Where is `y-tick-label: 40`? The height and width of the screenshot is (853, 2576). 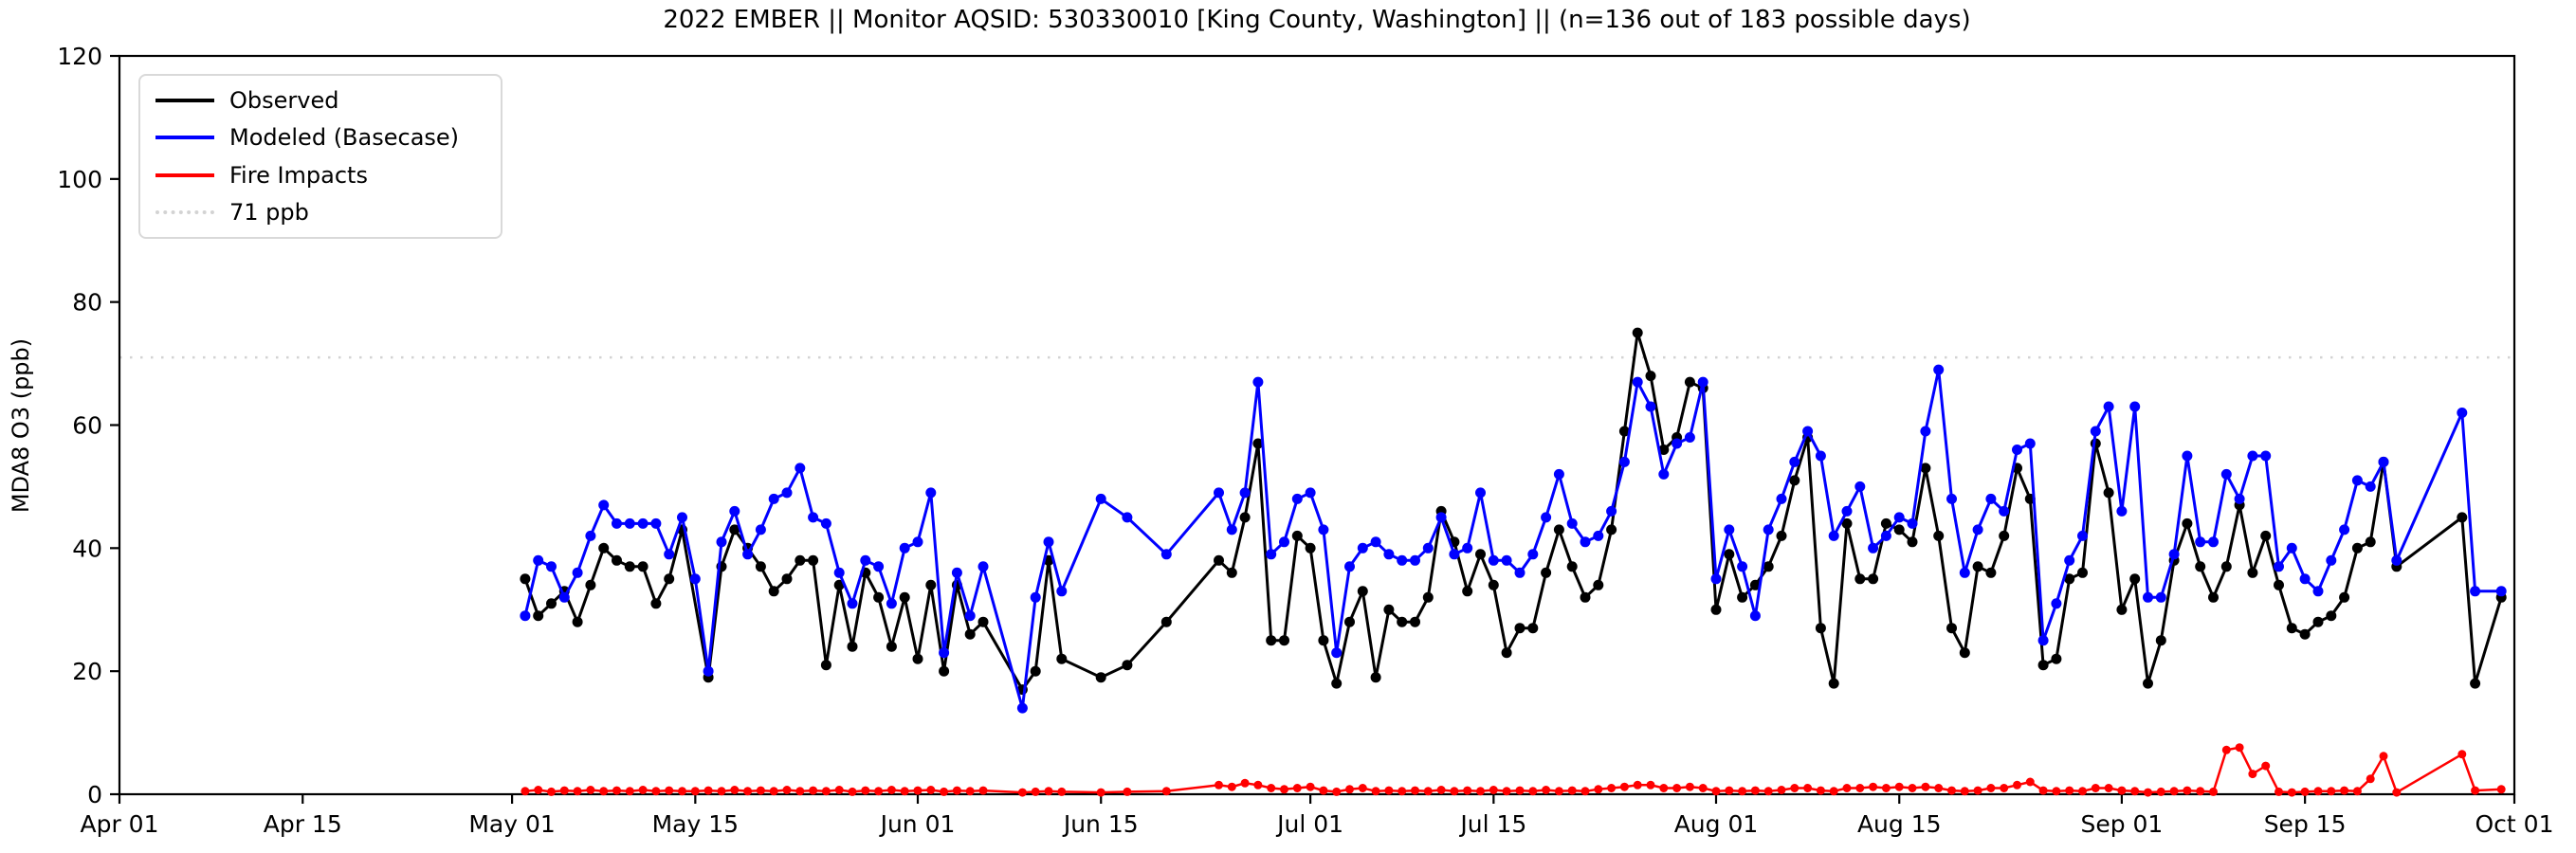
y-tick-label: 40 is located at coordinates (87, 548).